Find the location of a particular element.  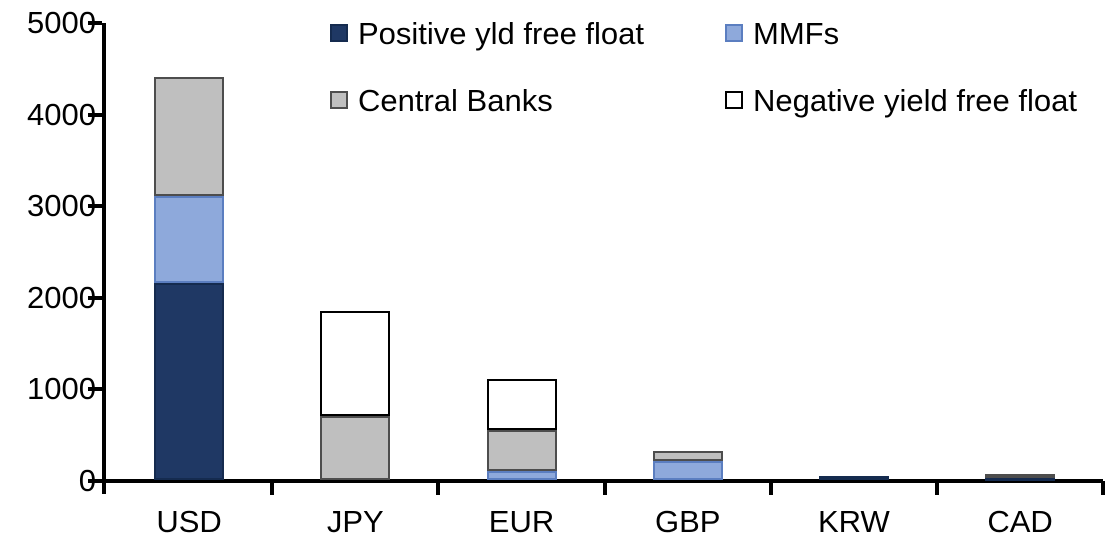

y-tick-label: 4000 is located at coordinates (61, 114).